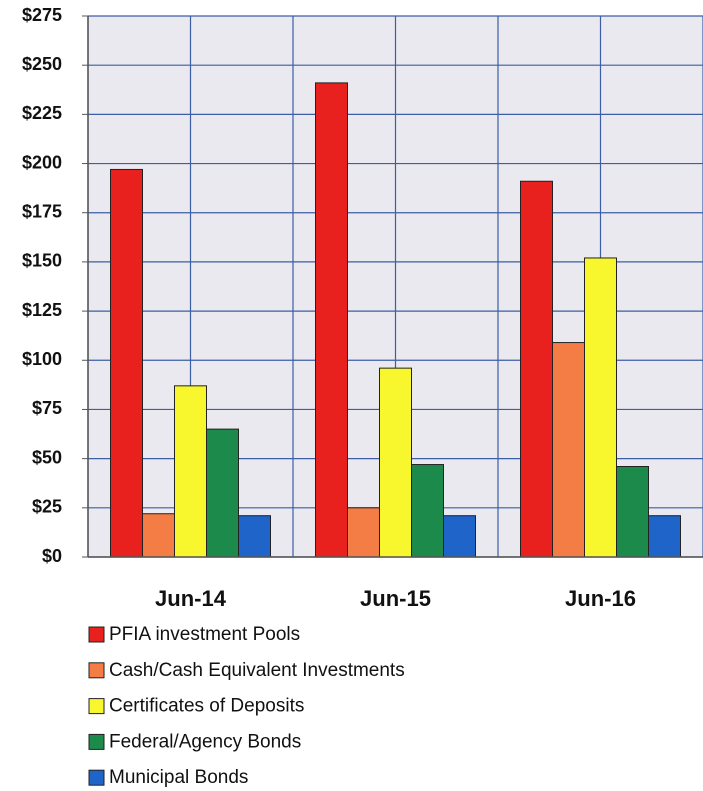 The height and width of the screenshot is (791, 703). Describe the element at coordinates (257, 670) in the screenshot. I see `legend-label: Cash/Cash Equivalent Investments` at that location.